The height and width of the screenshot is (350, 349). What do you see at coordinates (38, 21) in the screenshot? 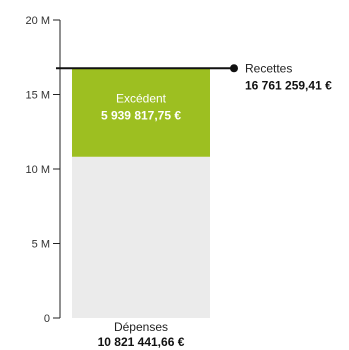
I see `y-tick-label: 20 M` at bounding box center [38, 21].